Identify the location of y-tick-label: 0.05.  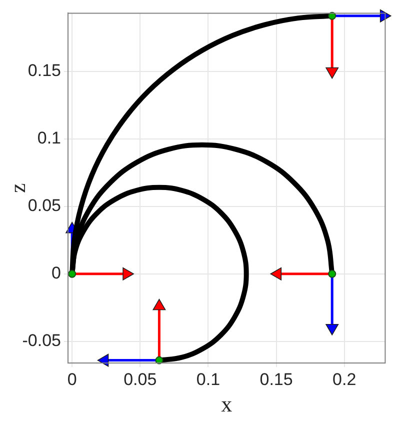
(44, 206).